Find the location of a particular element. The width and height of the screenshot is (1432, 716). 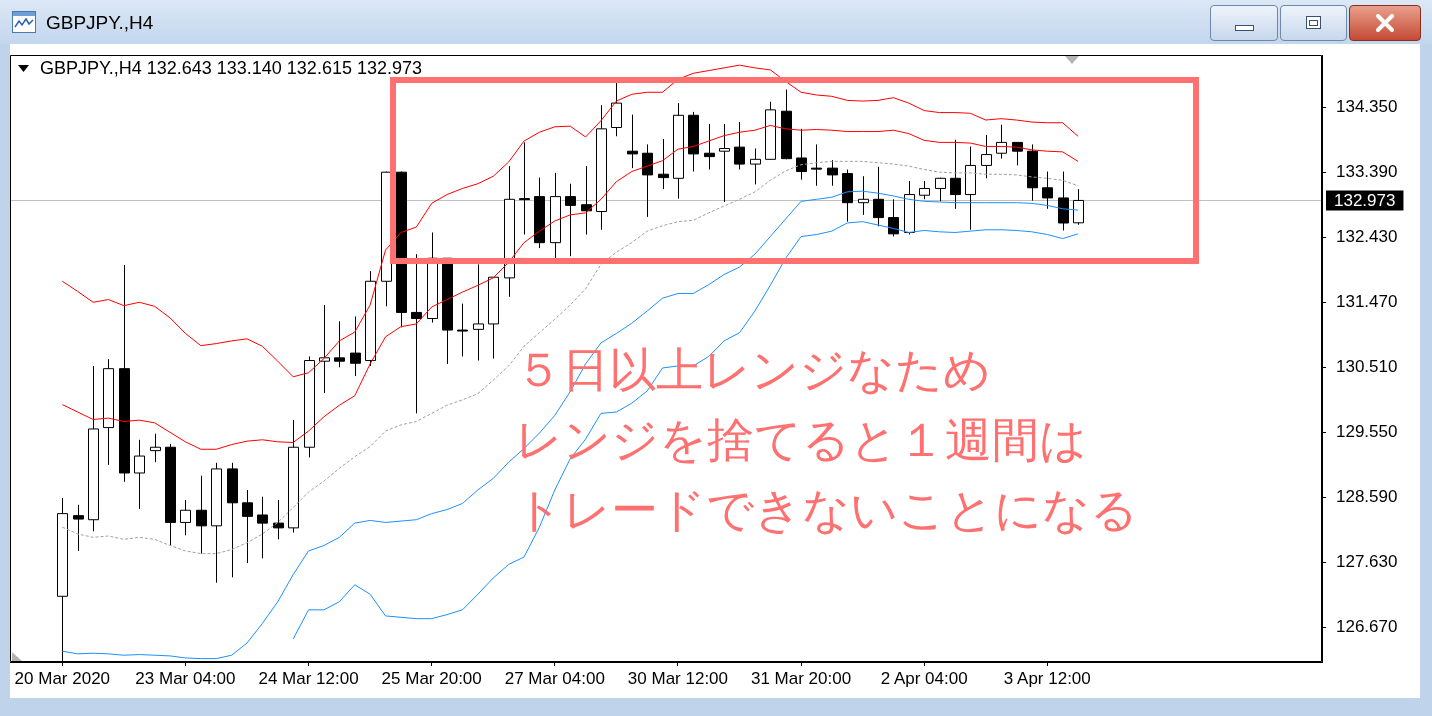

y-tick-label: 127.630 is located at coordinates (1367, 562).